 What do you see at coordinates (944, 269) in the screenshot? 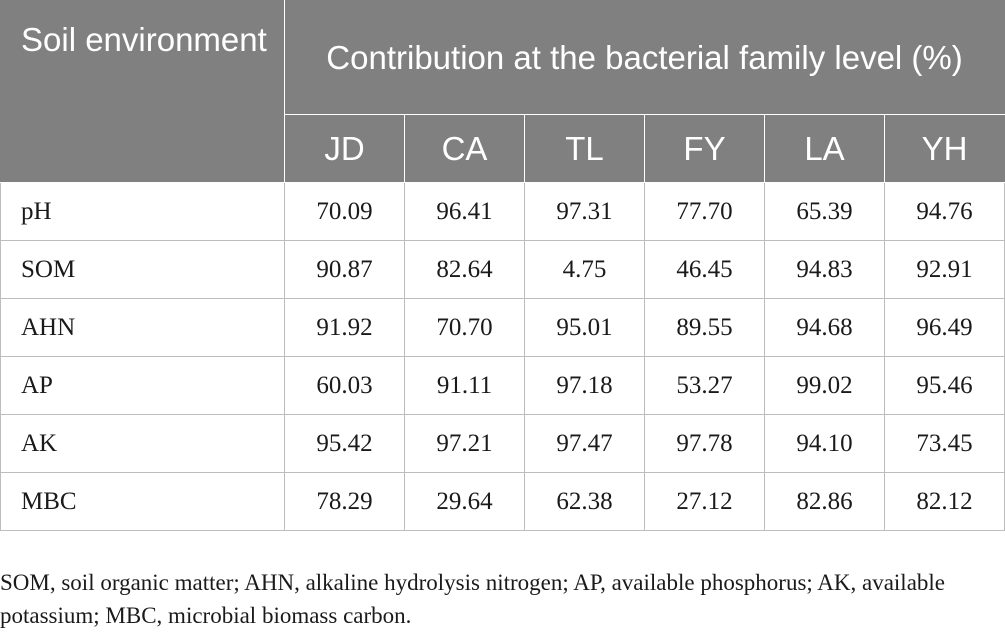
I see `table-cell: 92.91` at bounding box center [944, 269].